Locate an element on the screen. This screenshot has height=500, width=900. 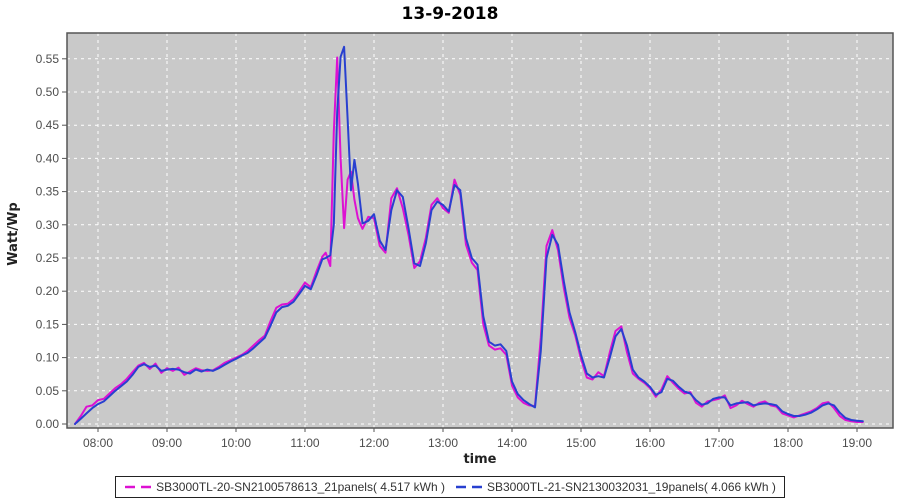
y-tick-label: 0.20 is located at coordinates (48, 291).